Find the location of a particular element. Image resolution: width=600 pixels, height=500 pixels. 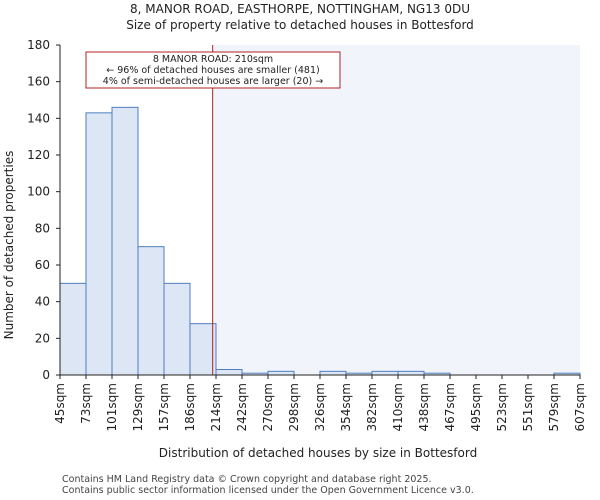

y-tick-label: 120 is located at coordinates (38, 155).